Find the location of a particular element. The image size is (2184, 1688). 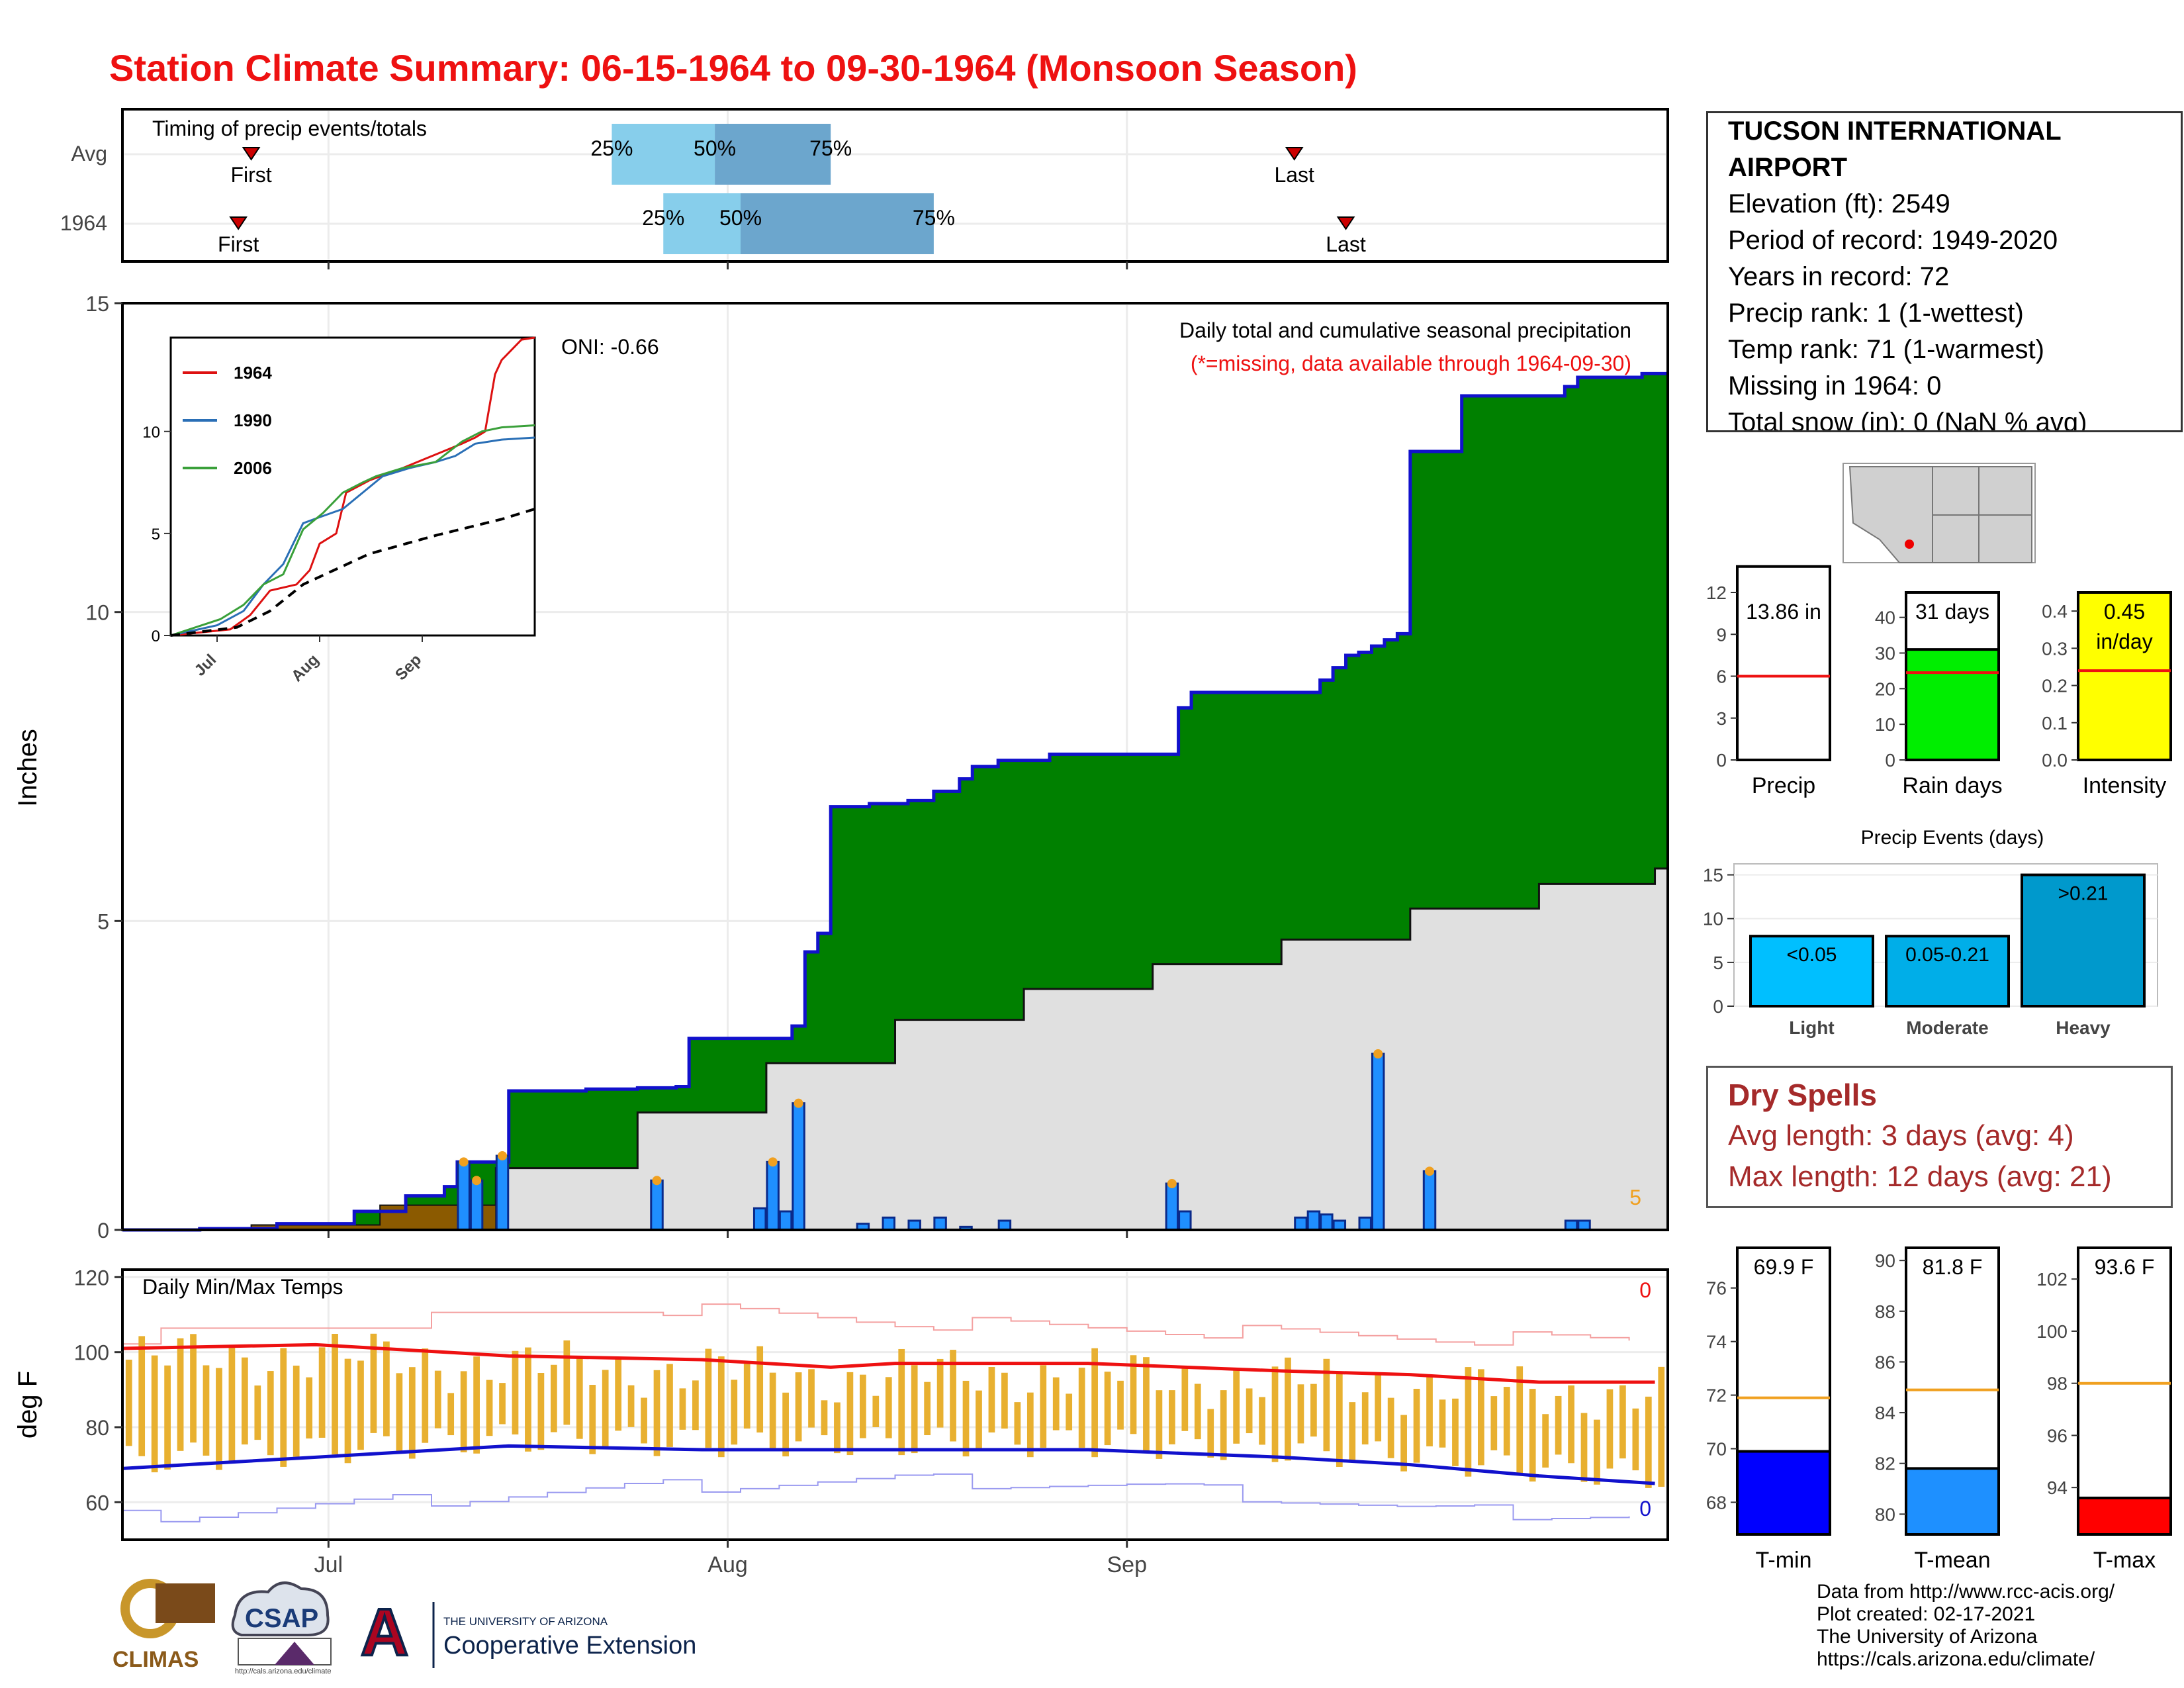

events-y-tick-label: 15 is located at coordinates (1713, 875).